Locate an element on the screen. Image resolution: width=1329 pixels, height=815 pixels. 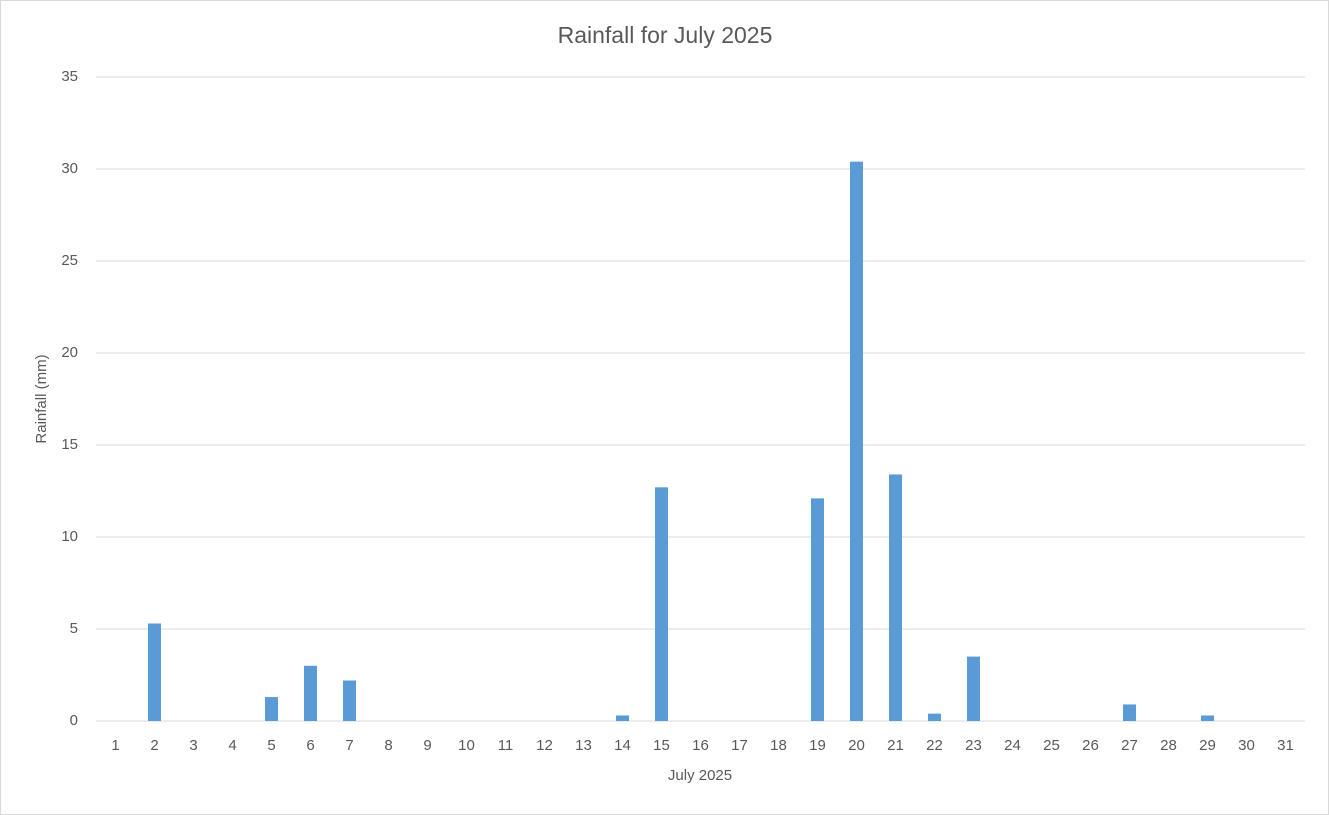
x-tick-label: 29 is located at coordinates (1207, 745).